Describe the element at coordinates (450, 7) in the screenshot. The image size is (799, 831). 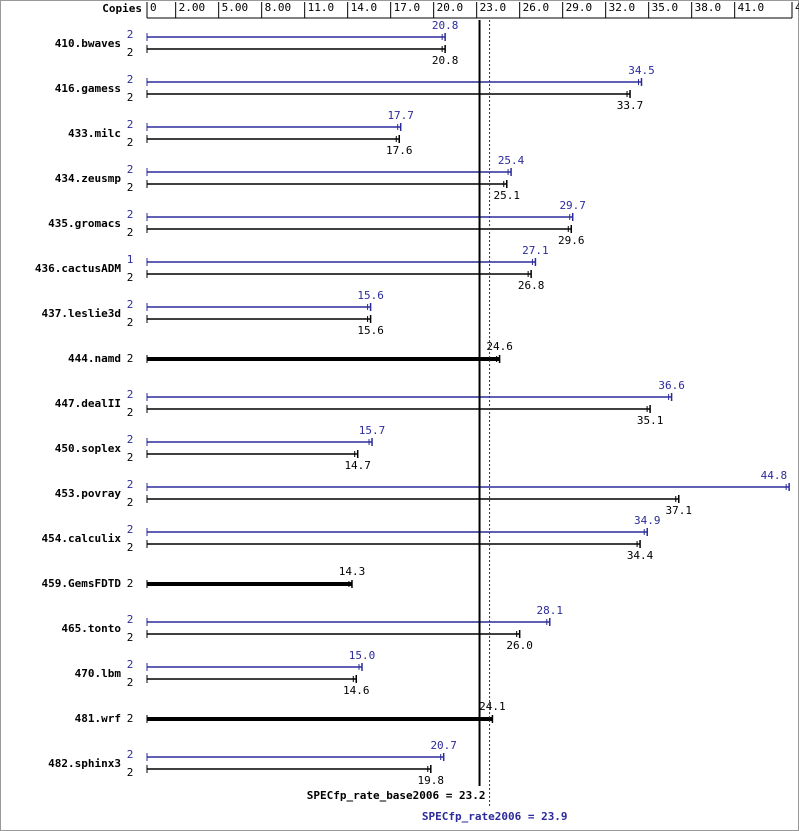
I see `x-tick-label: 20.0` at that location.